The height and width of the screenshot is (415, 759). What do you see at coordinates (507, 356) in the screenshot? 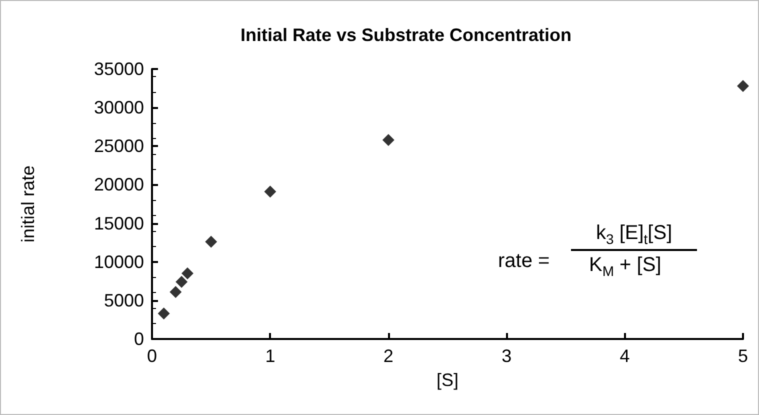
I see `x-tick-label: 3` at bounding box center [507, 356].